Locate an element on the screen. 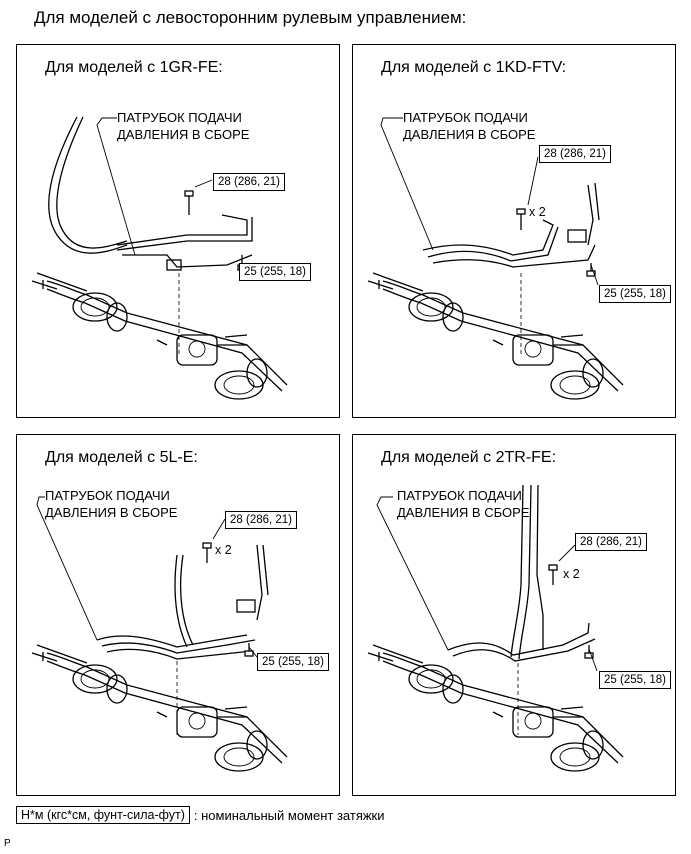 The width and height of the screenshot is (691, 854). panel-title: Для моделей с 1GR-FE: is located at coordinates (134, 67).